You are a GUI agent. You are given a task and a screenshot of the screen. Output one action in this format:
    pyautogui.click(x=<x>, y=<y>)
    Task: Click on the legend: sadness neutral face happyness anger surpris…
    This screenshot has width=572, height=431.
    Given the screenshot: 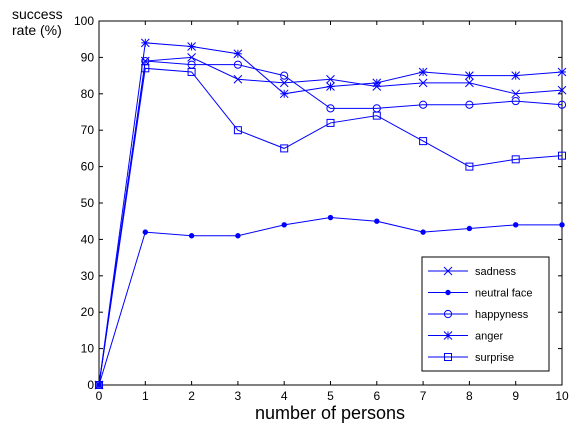 What is the action you would take?
    pyautogui.click(x=485, y=314)
    